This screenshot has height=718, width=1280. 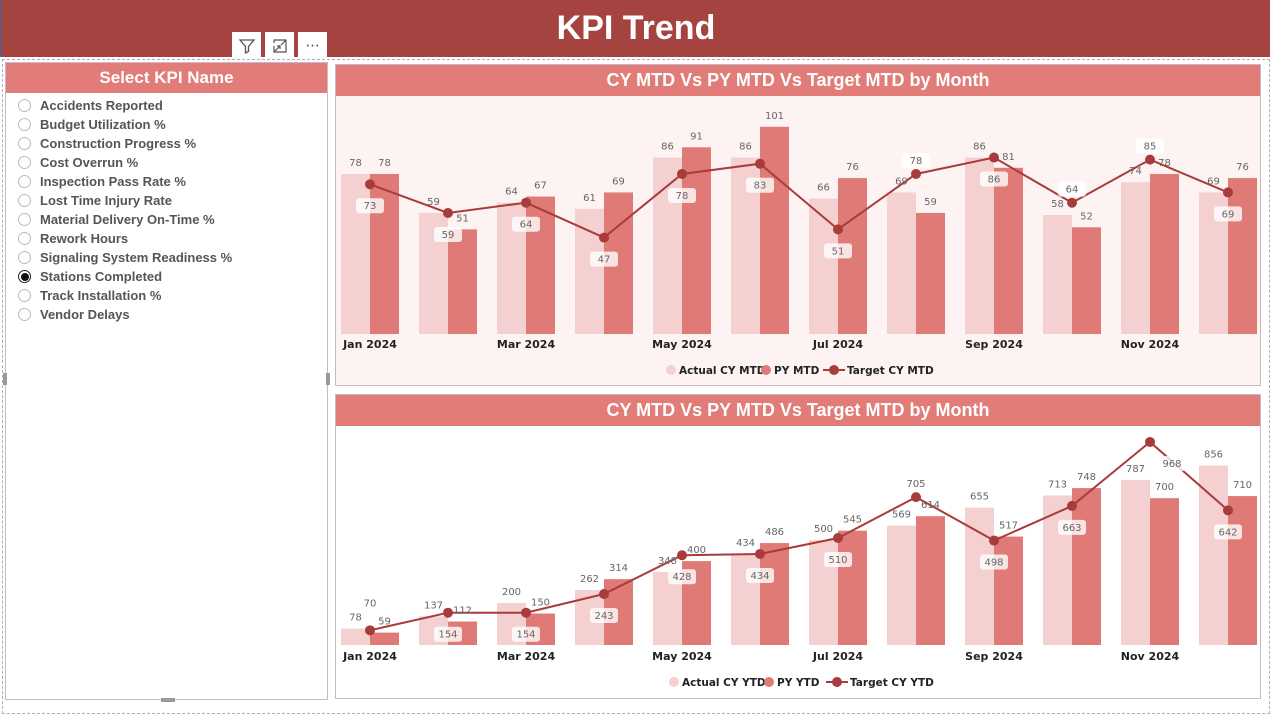 What do you see at coordinates (172, 219) in the screenshot?
I see `slicer-option: Material Delivery On-Time %` at bounding box center [172, 219].